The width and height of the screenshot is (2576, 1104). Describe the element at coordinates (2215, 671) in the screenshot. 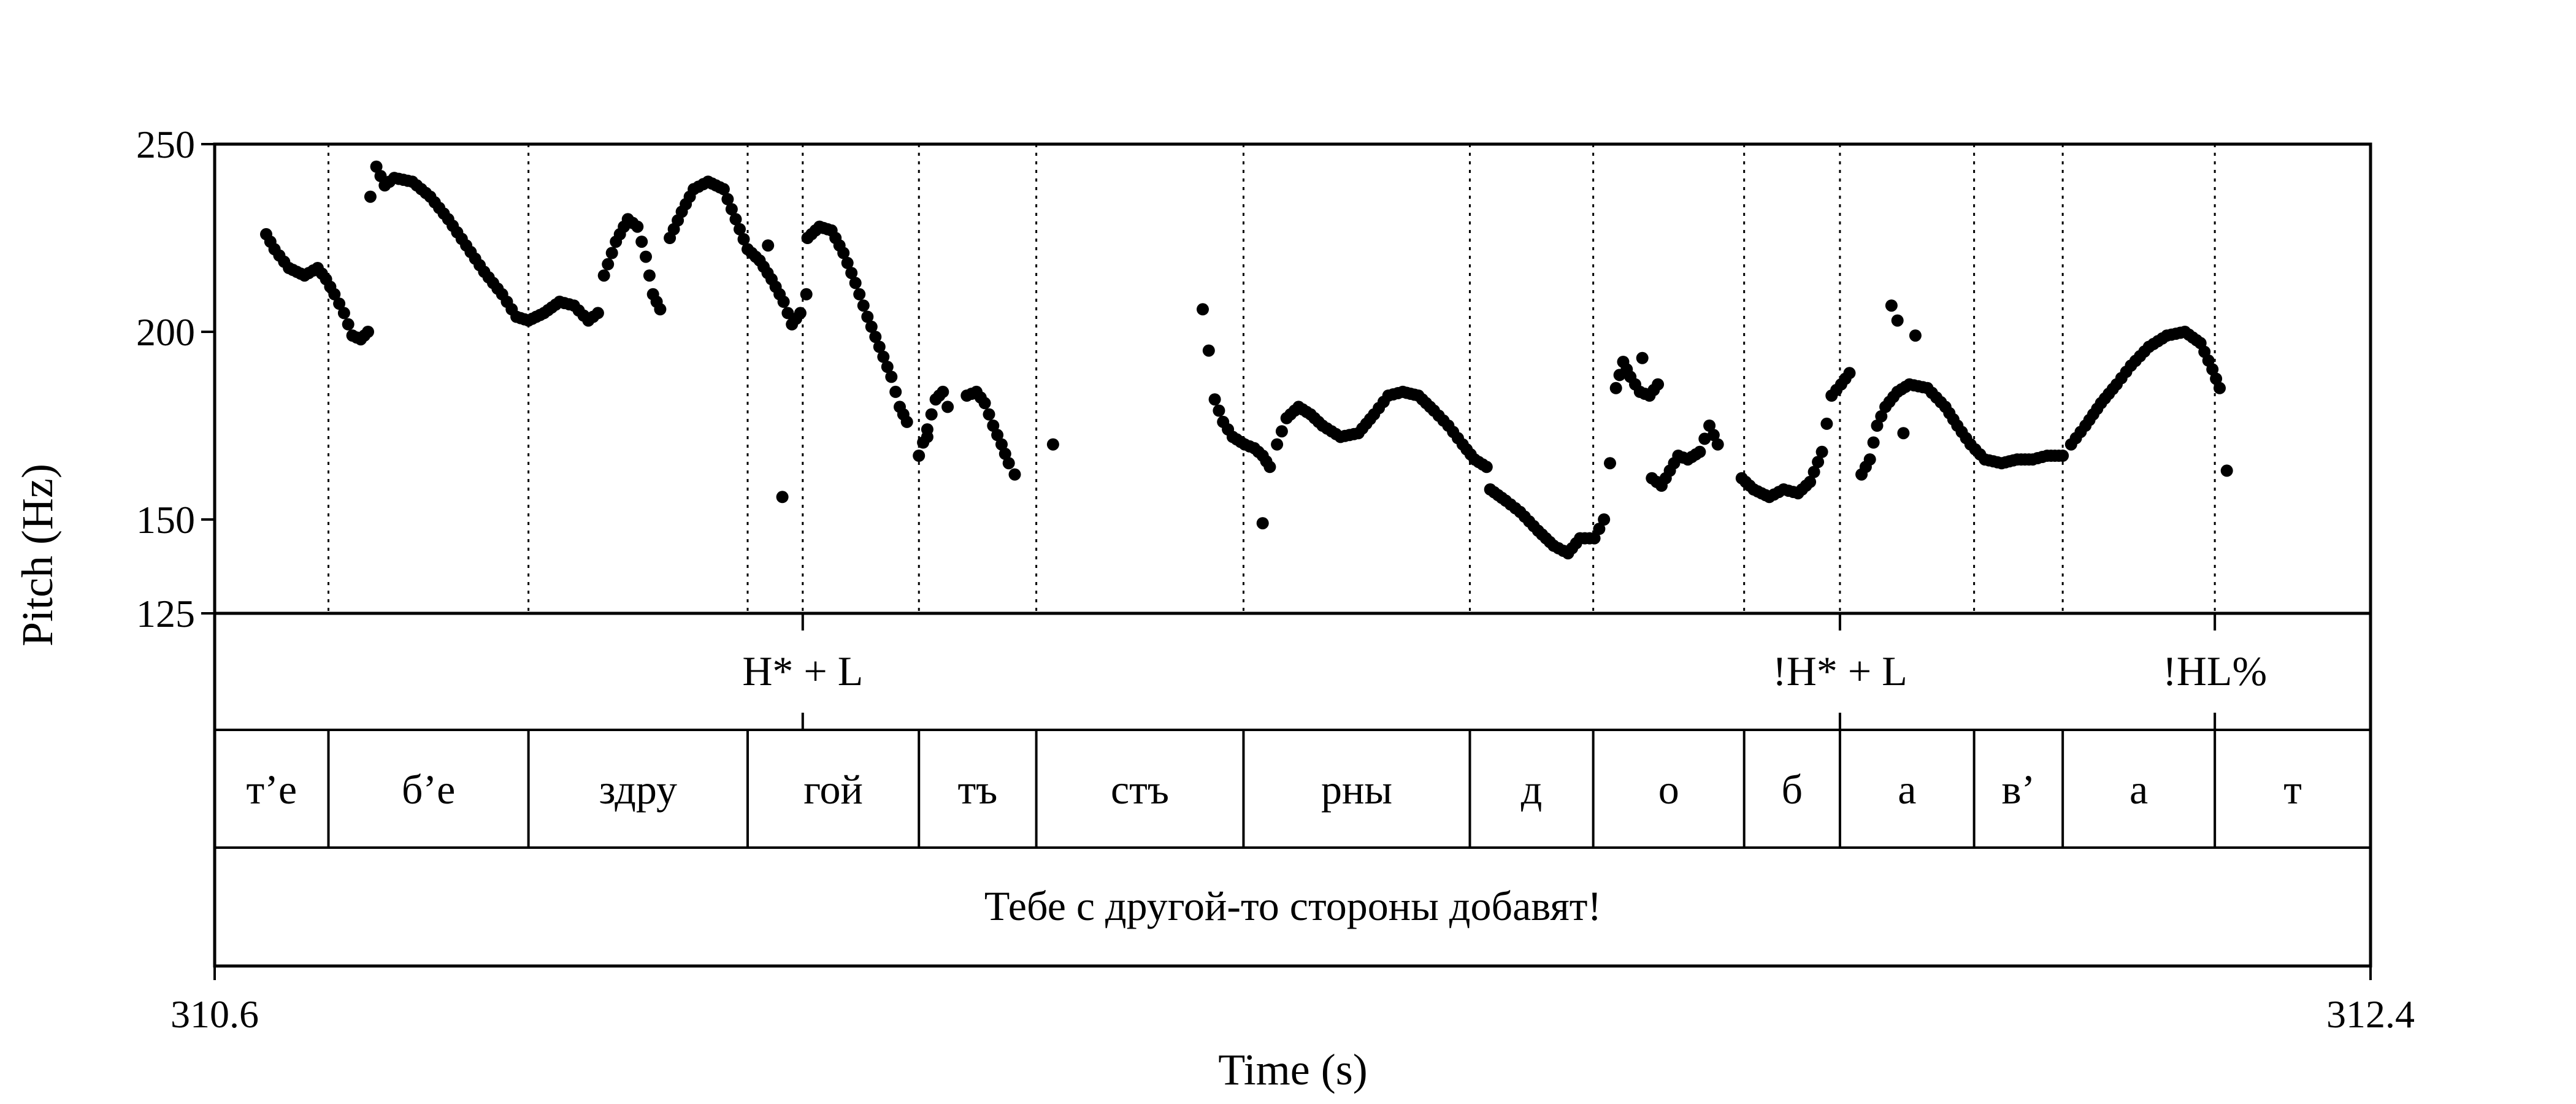

I see `tone-label: !HL%` at that location.